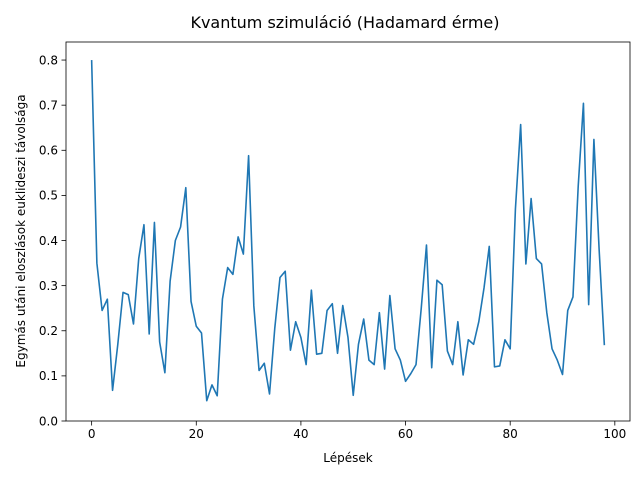  What do you see at coordinates (614, 434) in the screenshot?
I see `x-tick-label: 100` at bounding box center [614, 434].